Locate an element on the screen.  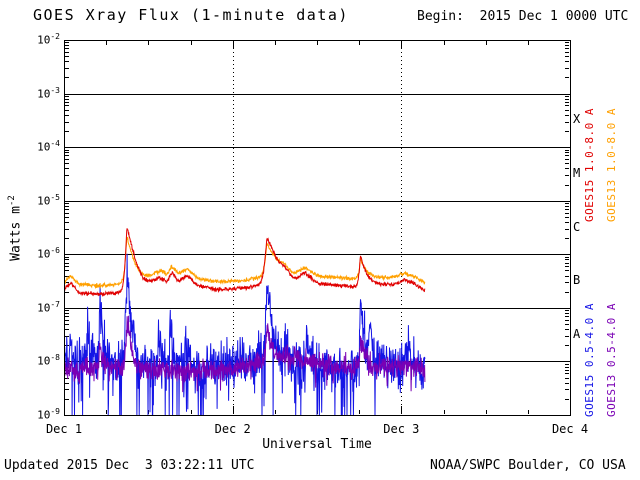
series-path-GOES13-0.5-4.0 is located at coordinates (245, 354).